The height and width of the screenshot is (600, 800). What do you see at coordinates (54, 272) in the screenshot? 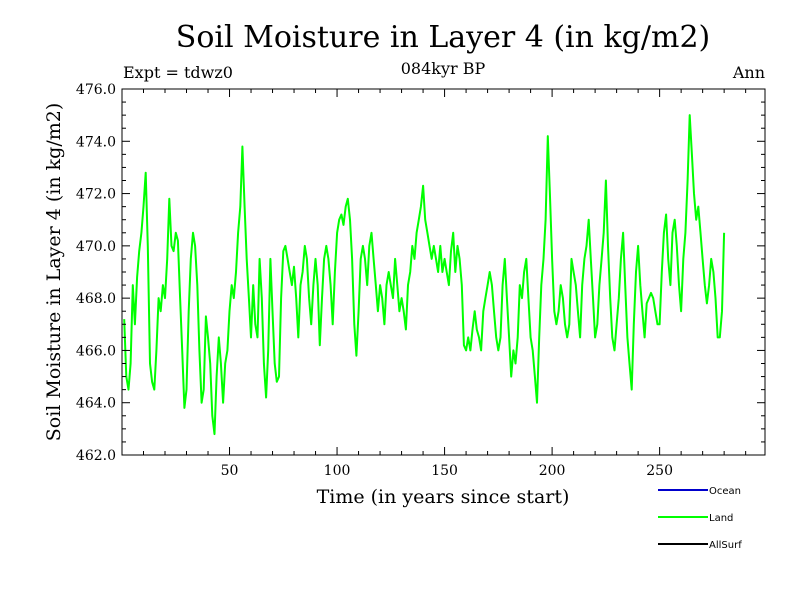
I see `y-axis-label: Soil Moisture in Layer 4 (in kg/m2)` at bounding box center [54, 272].